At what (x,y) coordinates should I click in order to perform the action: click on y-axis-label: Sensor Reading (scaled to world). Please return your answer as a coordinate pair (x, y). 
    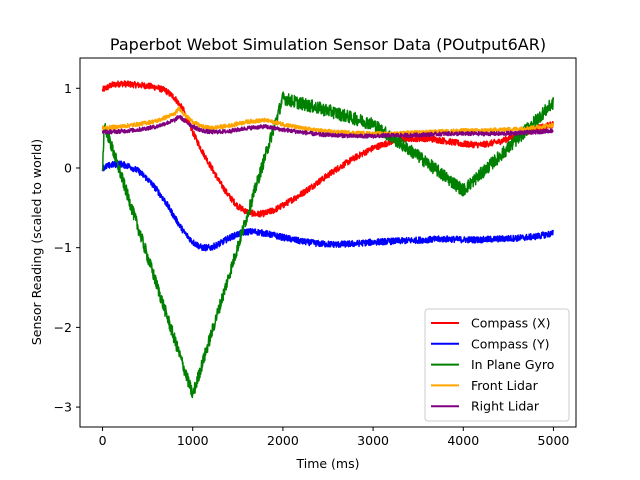
    Looking at the image, I should click on (36, 242).